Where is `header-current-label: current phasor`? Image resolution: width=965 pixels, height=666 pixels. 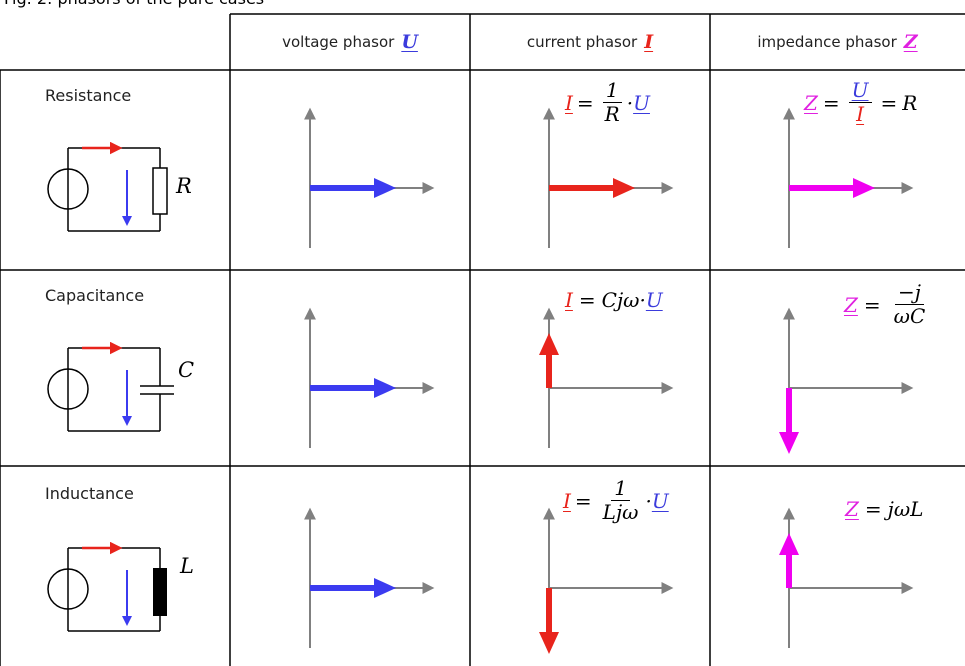
header-current-label: current phasor is located at coordinates (582, 41).